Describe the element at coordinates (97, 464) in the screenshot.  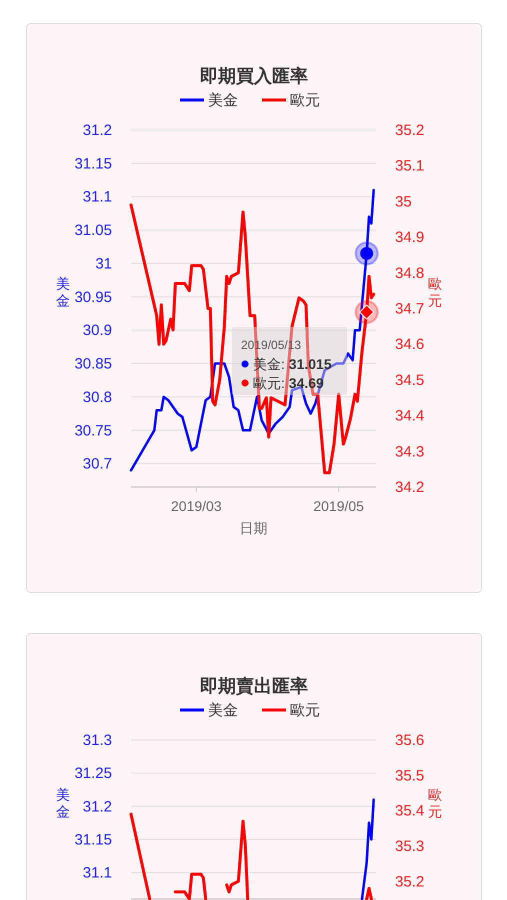
I see `y-tick-label: 30.7` at that location.